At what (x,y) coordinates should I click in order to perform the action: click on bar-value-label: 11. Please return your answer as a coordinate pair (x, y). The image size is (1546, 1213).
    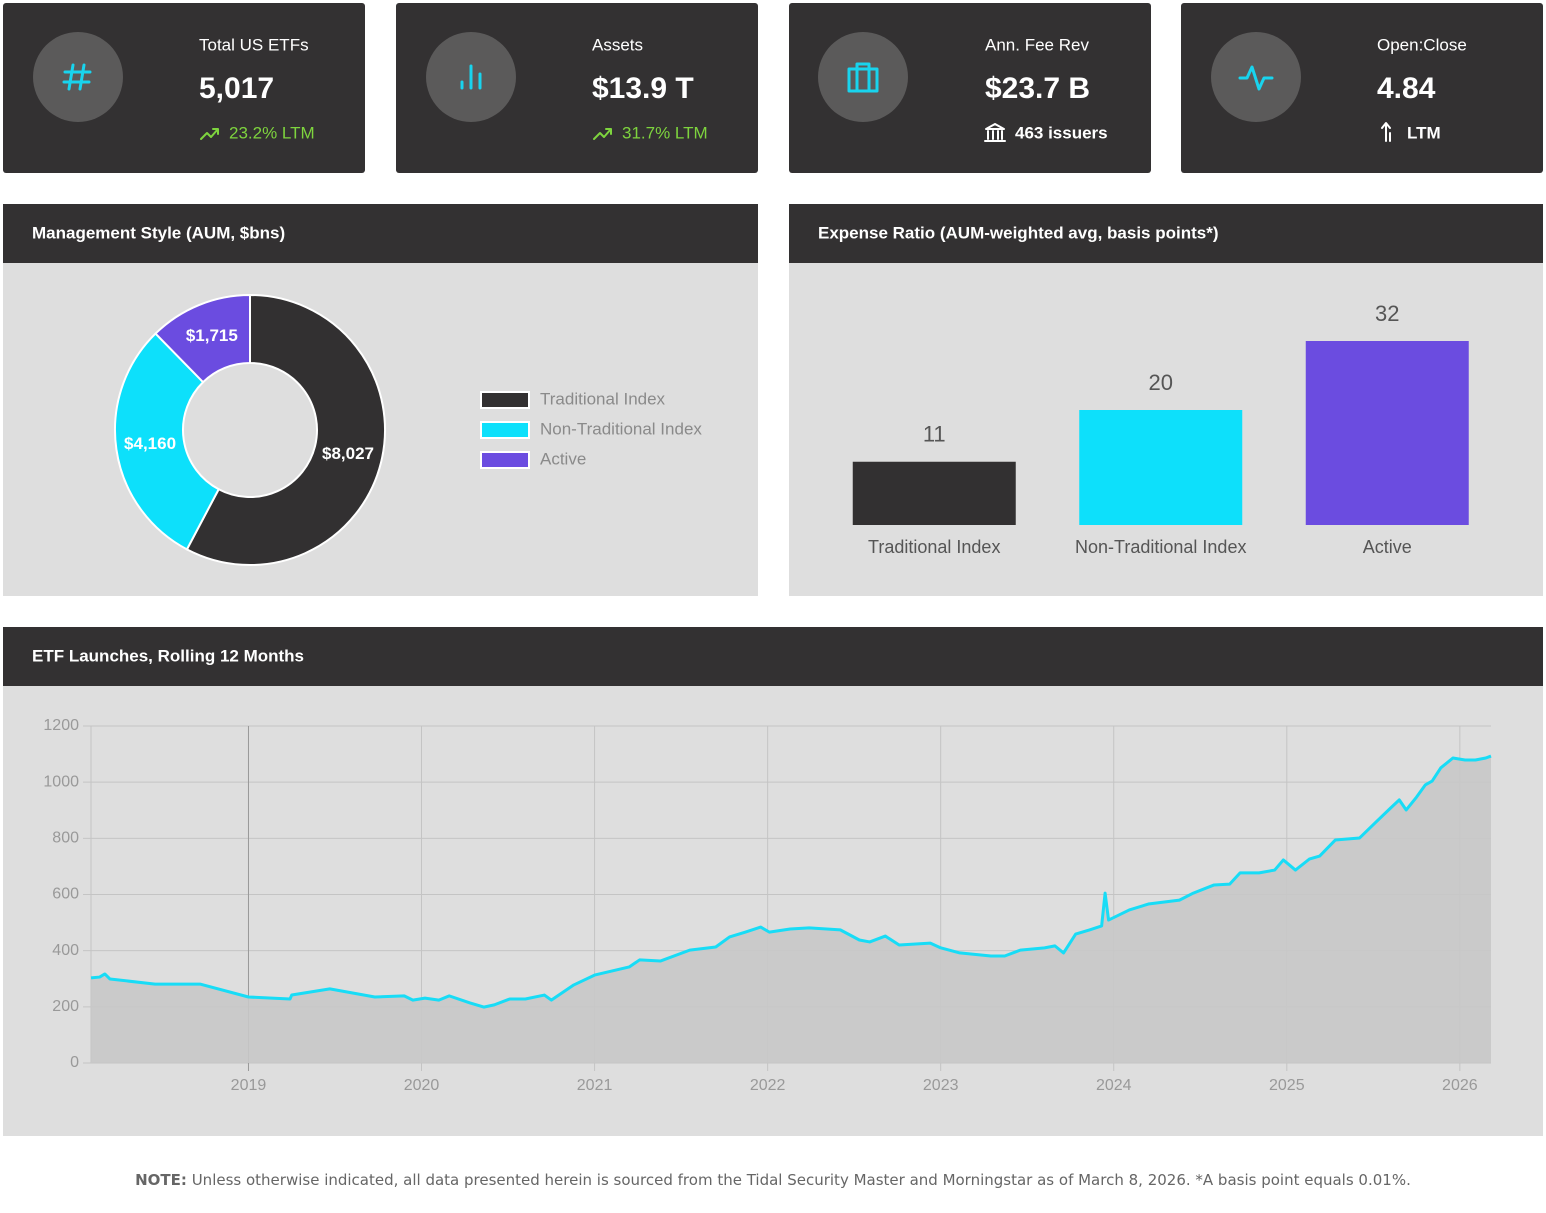
    Looking at the image, I should click on (934, 434).